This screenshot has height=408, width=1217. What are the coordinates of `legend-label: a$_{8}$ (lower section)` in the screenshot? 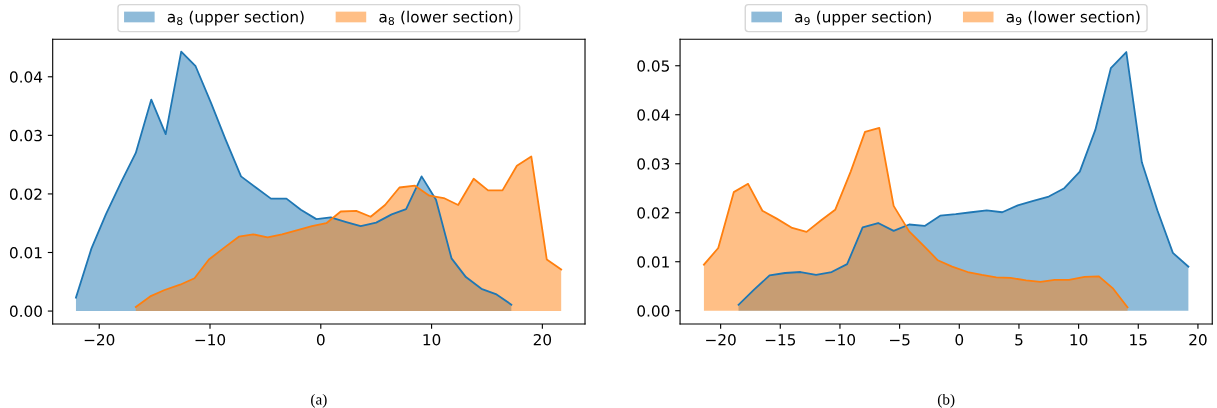 It's located at (446, 17).